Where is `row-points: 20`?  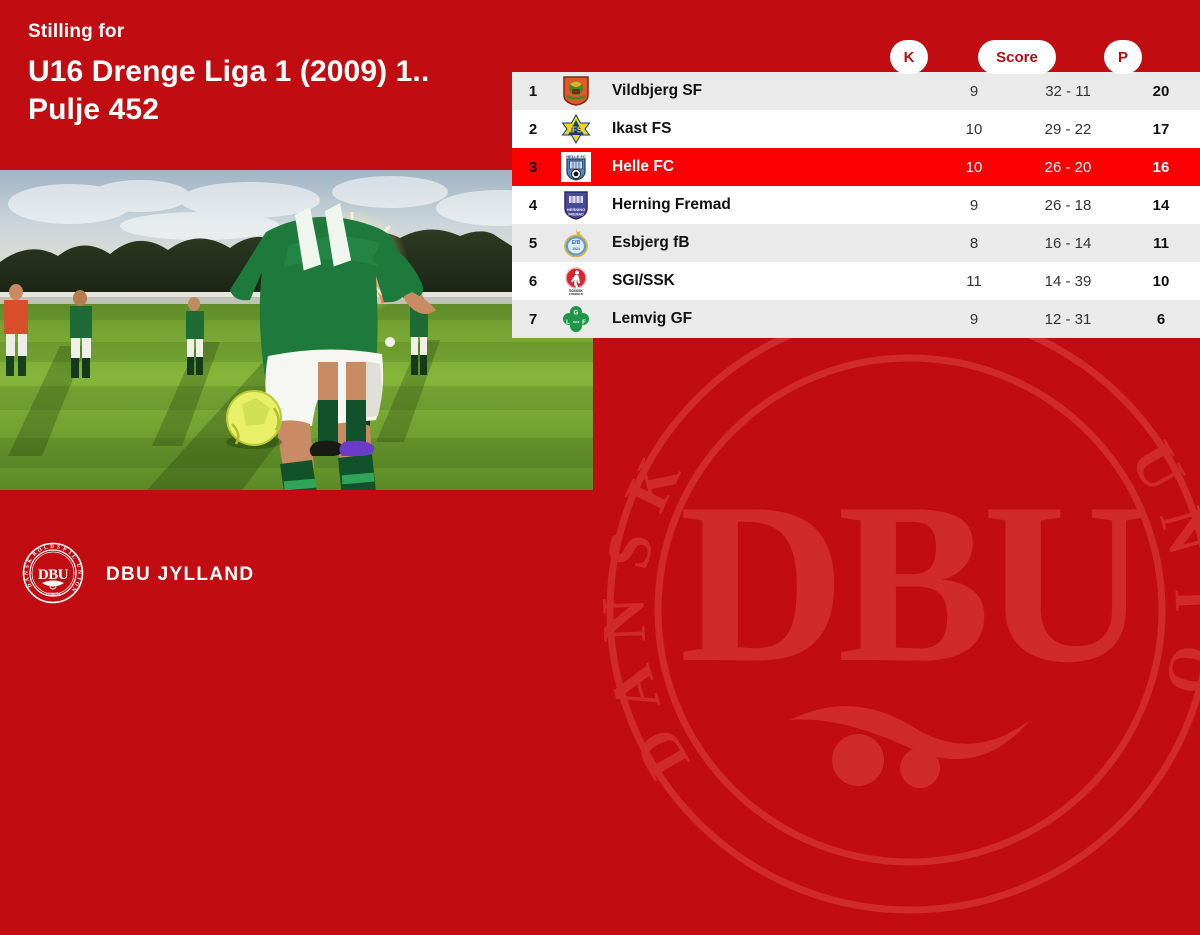 row-points: 20 is located at coordinates (1161, 91).